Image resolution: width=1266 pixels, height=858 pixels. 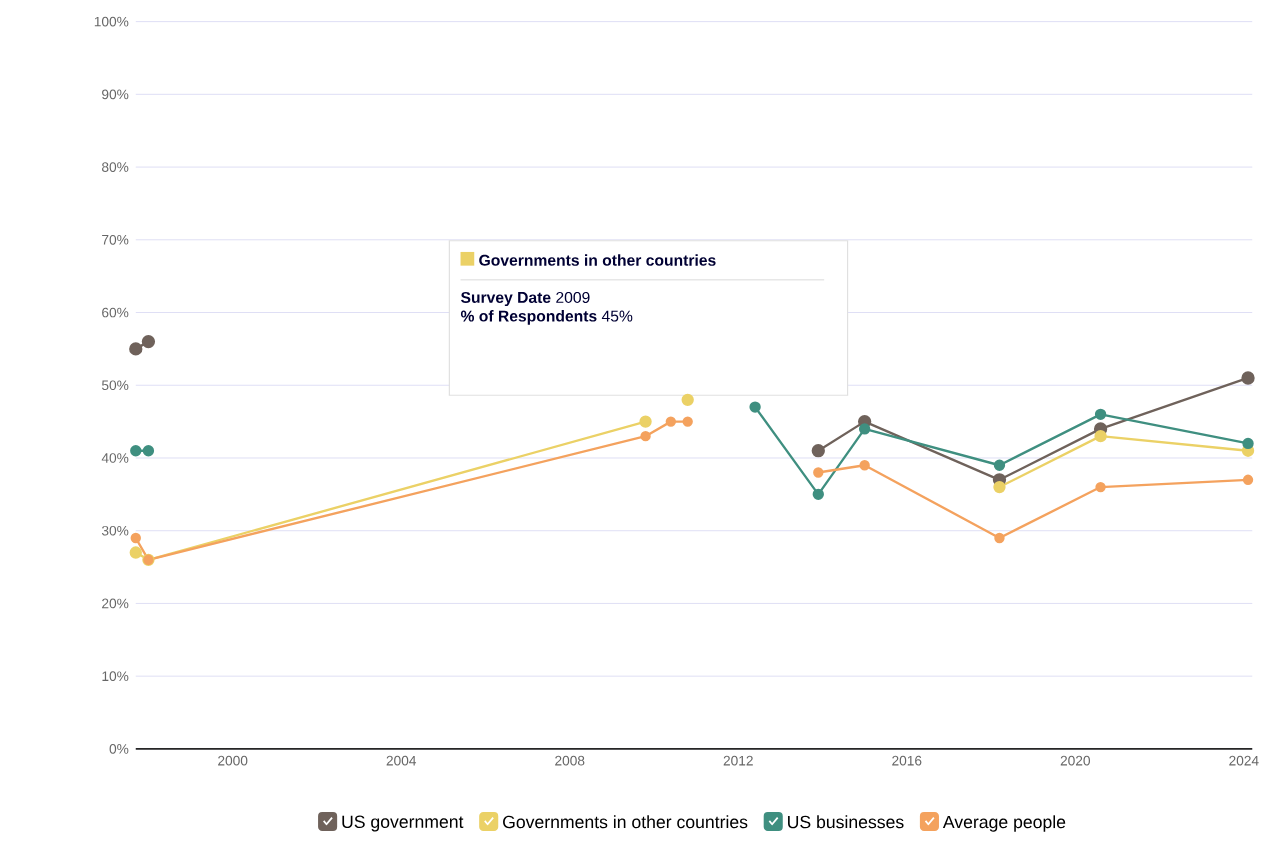 I want to click on legend-label: Governments in other countries, so click(x=625, y=821).